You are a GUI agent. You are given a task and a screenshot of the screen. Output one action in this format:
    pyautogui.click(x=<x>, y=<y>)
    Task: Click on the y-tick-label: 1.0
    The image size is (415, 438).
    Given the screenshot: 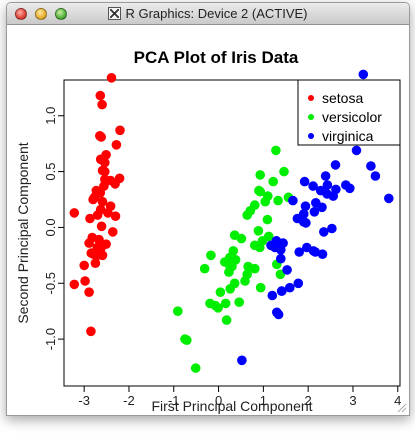 What is the action you would take?
    pyautogui.click(x=50, y=116)
    